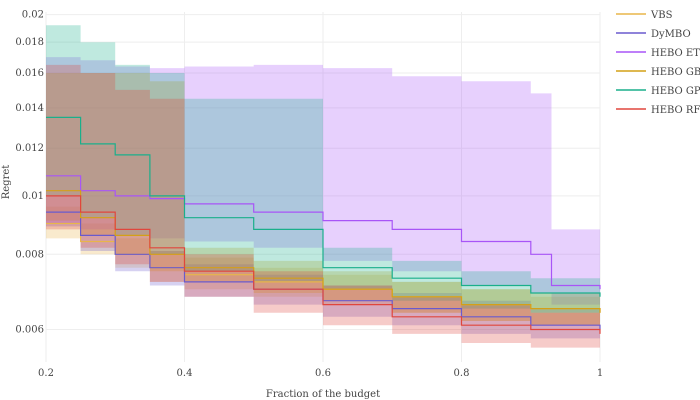  Describe the element at coordinates (29, 73) in the screenshot. I see `y-tick-label: 0.016` at that location.